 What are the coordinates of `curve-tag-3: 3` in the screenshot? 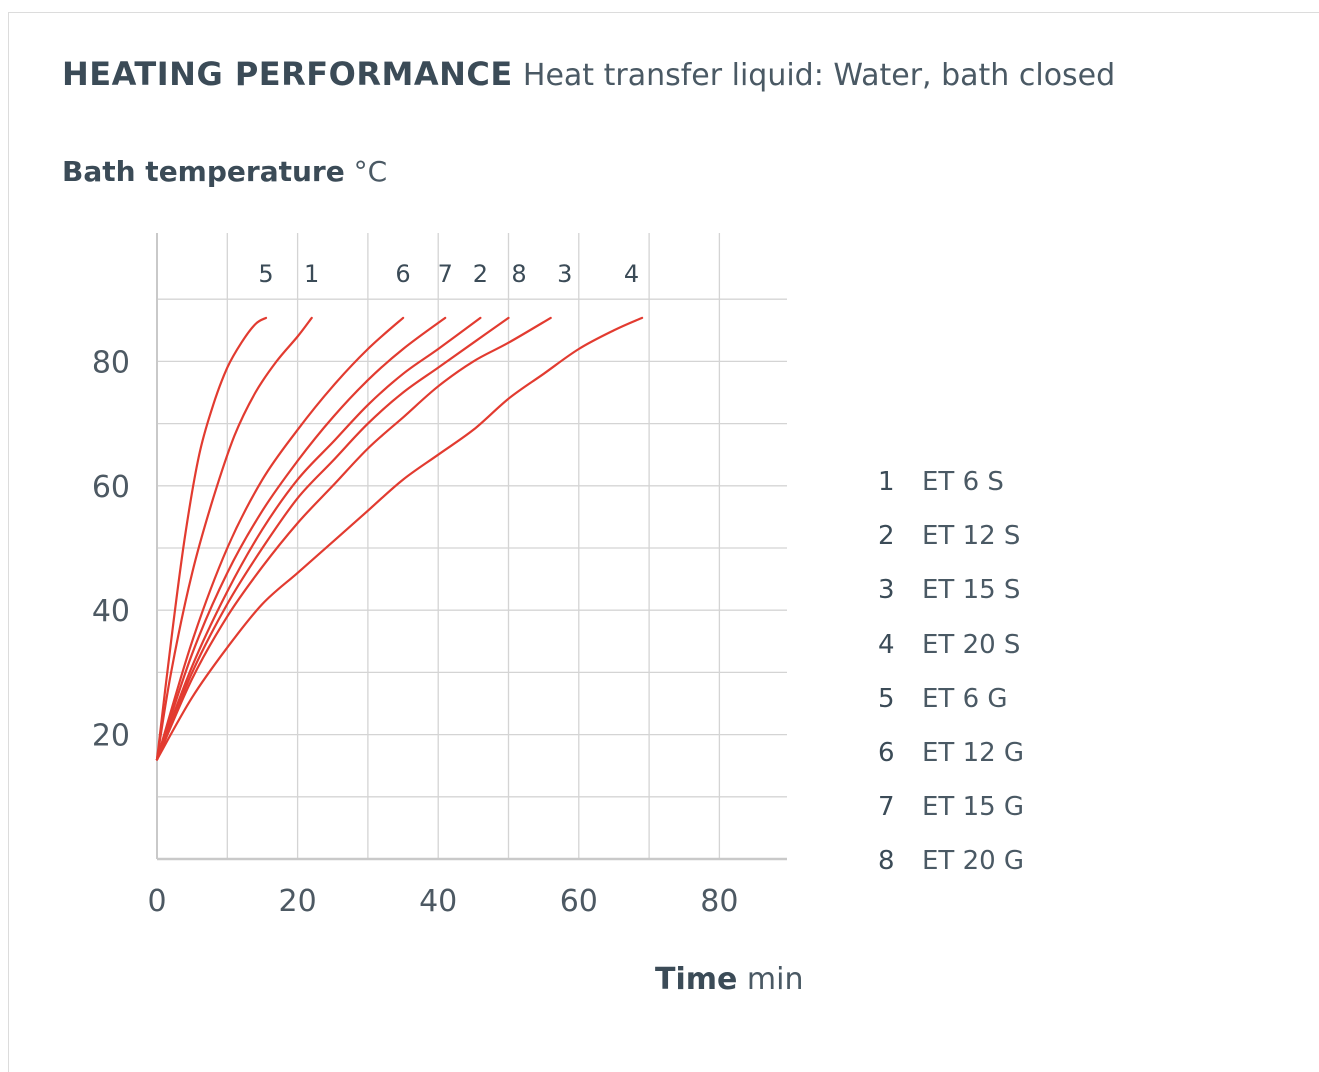 It's located at (564, 274).